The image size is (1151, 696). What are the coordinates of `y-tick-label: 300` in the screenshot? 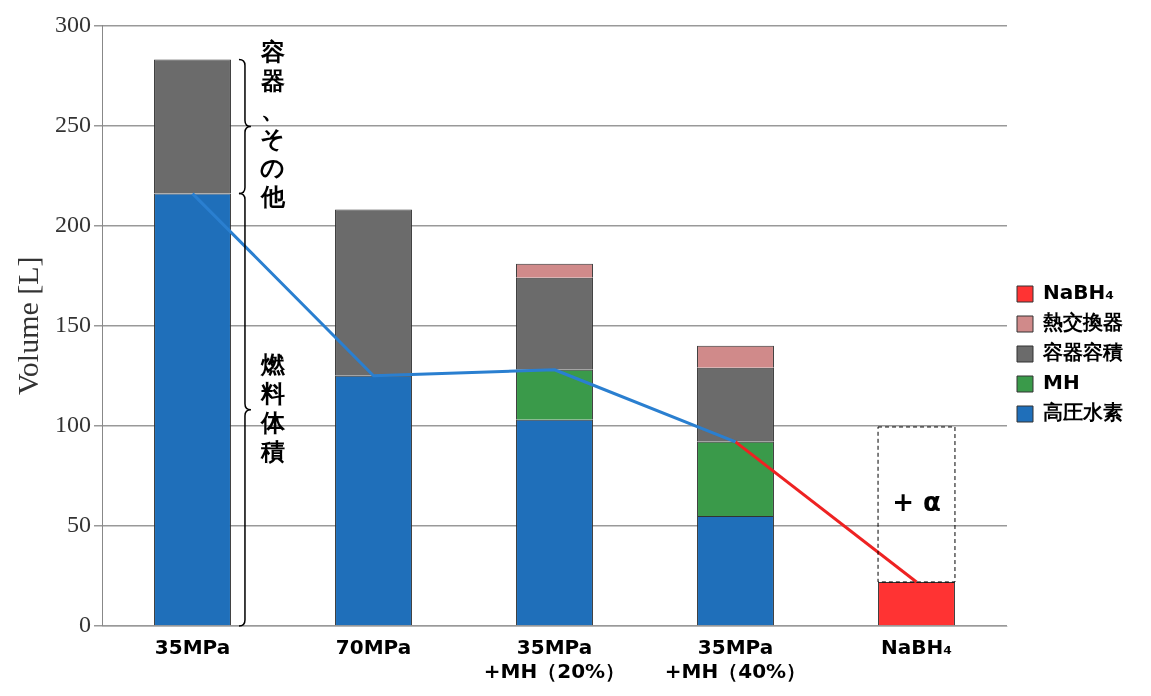 It's located at (73, 23).